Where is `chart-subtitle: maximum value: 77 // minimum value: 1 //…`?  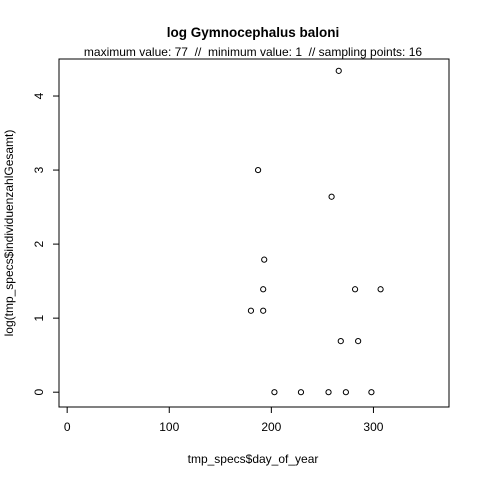 chart-subtitle: maximum value: 77 // minimum value: 1 //… is located at coordinates (253, 52).